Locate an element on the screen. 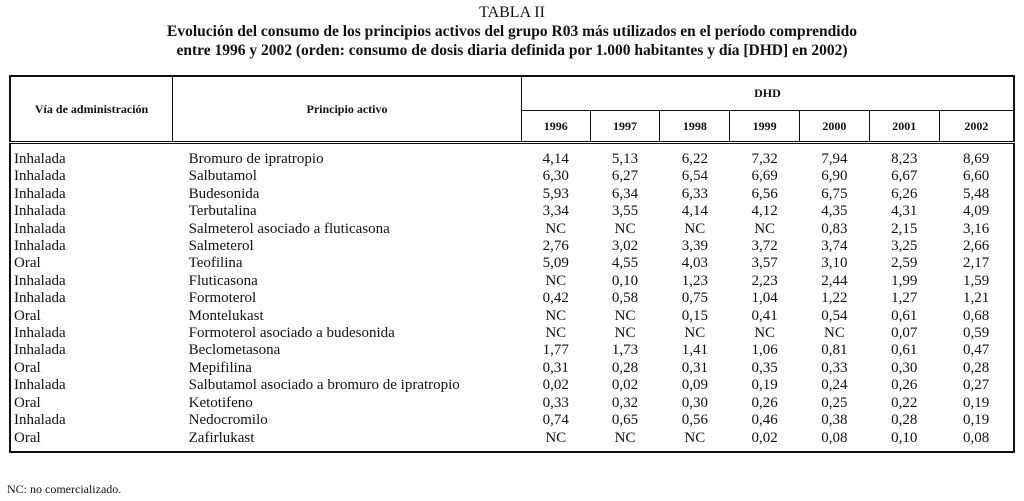 Image resolution: width=1024 pixels, height=501 pixels. cell-dhd: 0,35 is located at coordinates (764, 367).